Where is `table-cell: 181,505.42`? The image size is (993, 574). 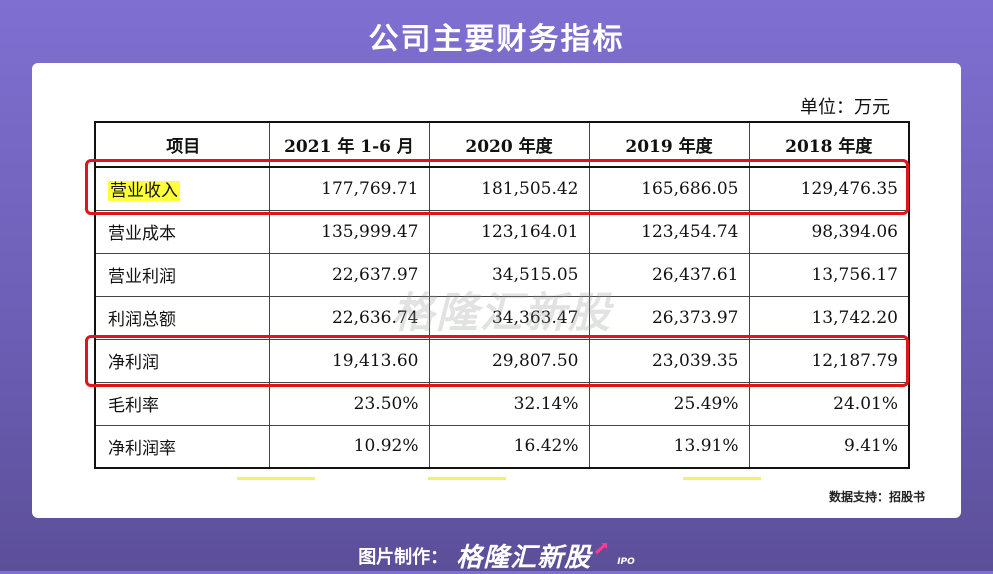 table-cell: 181,505.42 is located at coordinates (509, 188).